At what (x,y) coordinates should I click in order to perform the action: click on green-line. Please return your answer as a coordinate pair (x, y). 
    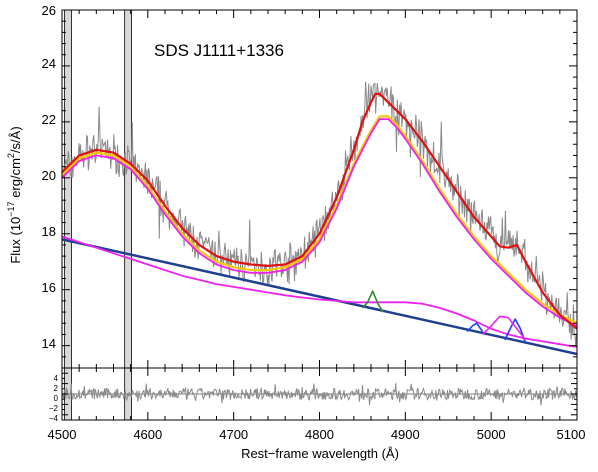
    Looking at the image, I should click on (372, 301).